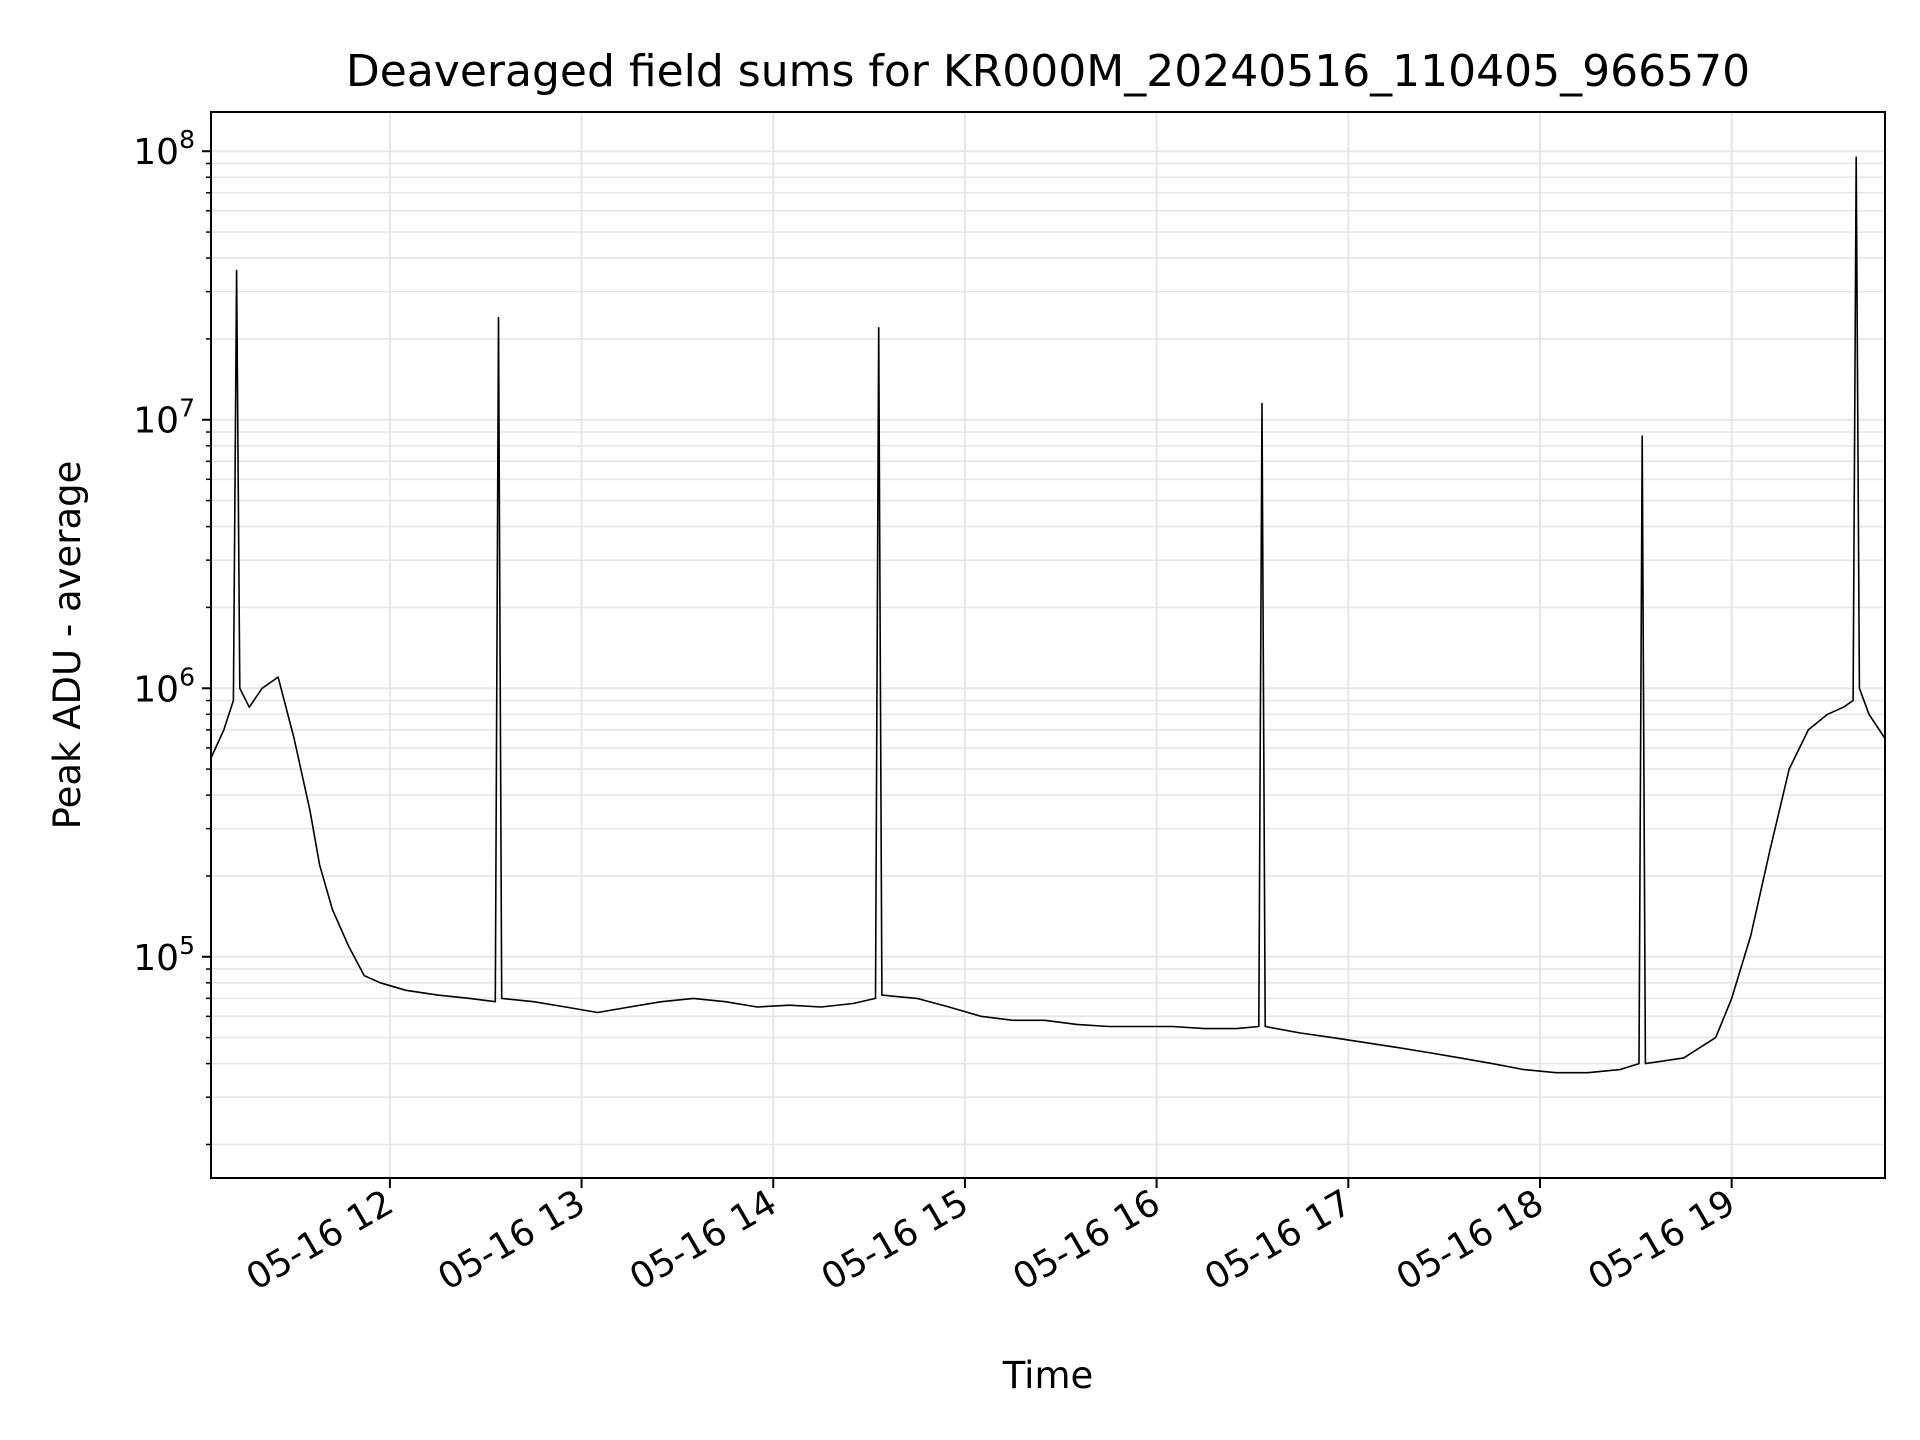  Describe the element at coordinates (164, 149) in the screenshot. I see `y-tick-label: 10⁸` at that location.